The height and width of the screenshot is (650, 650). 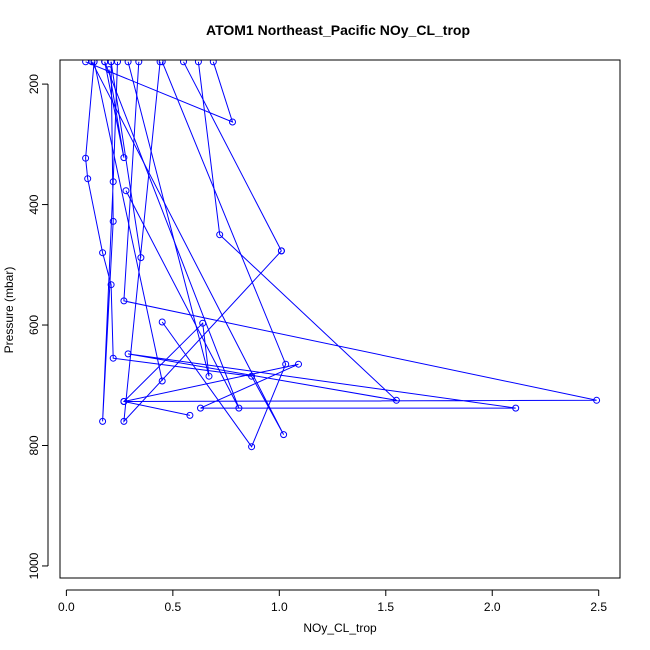 What do you see at coordinates (66, 607) in the screenshot?
I see `x-tick-label-1: 0.0` at bounding box center [66, 607].